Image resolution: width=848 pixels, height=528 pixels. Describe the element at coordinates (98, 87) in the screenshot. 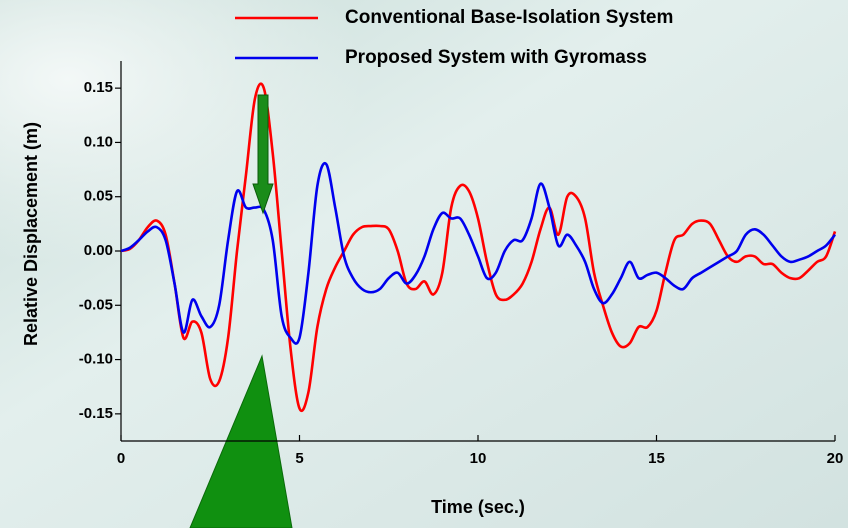

I see `y-tick-label: 0.15` at that location.